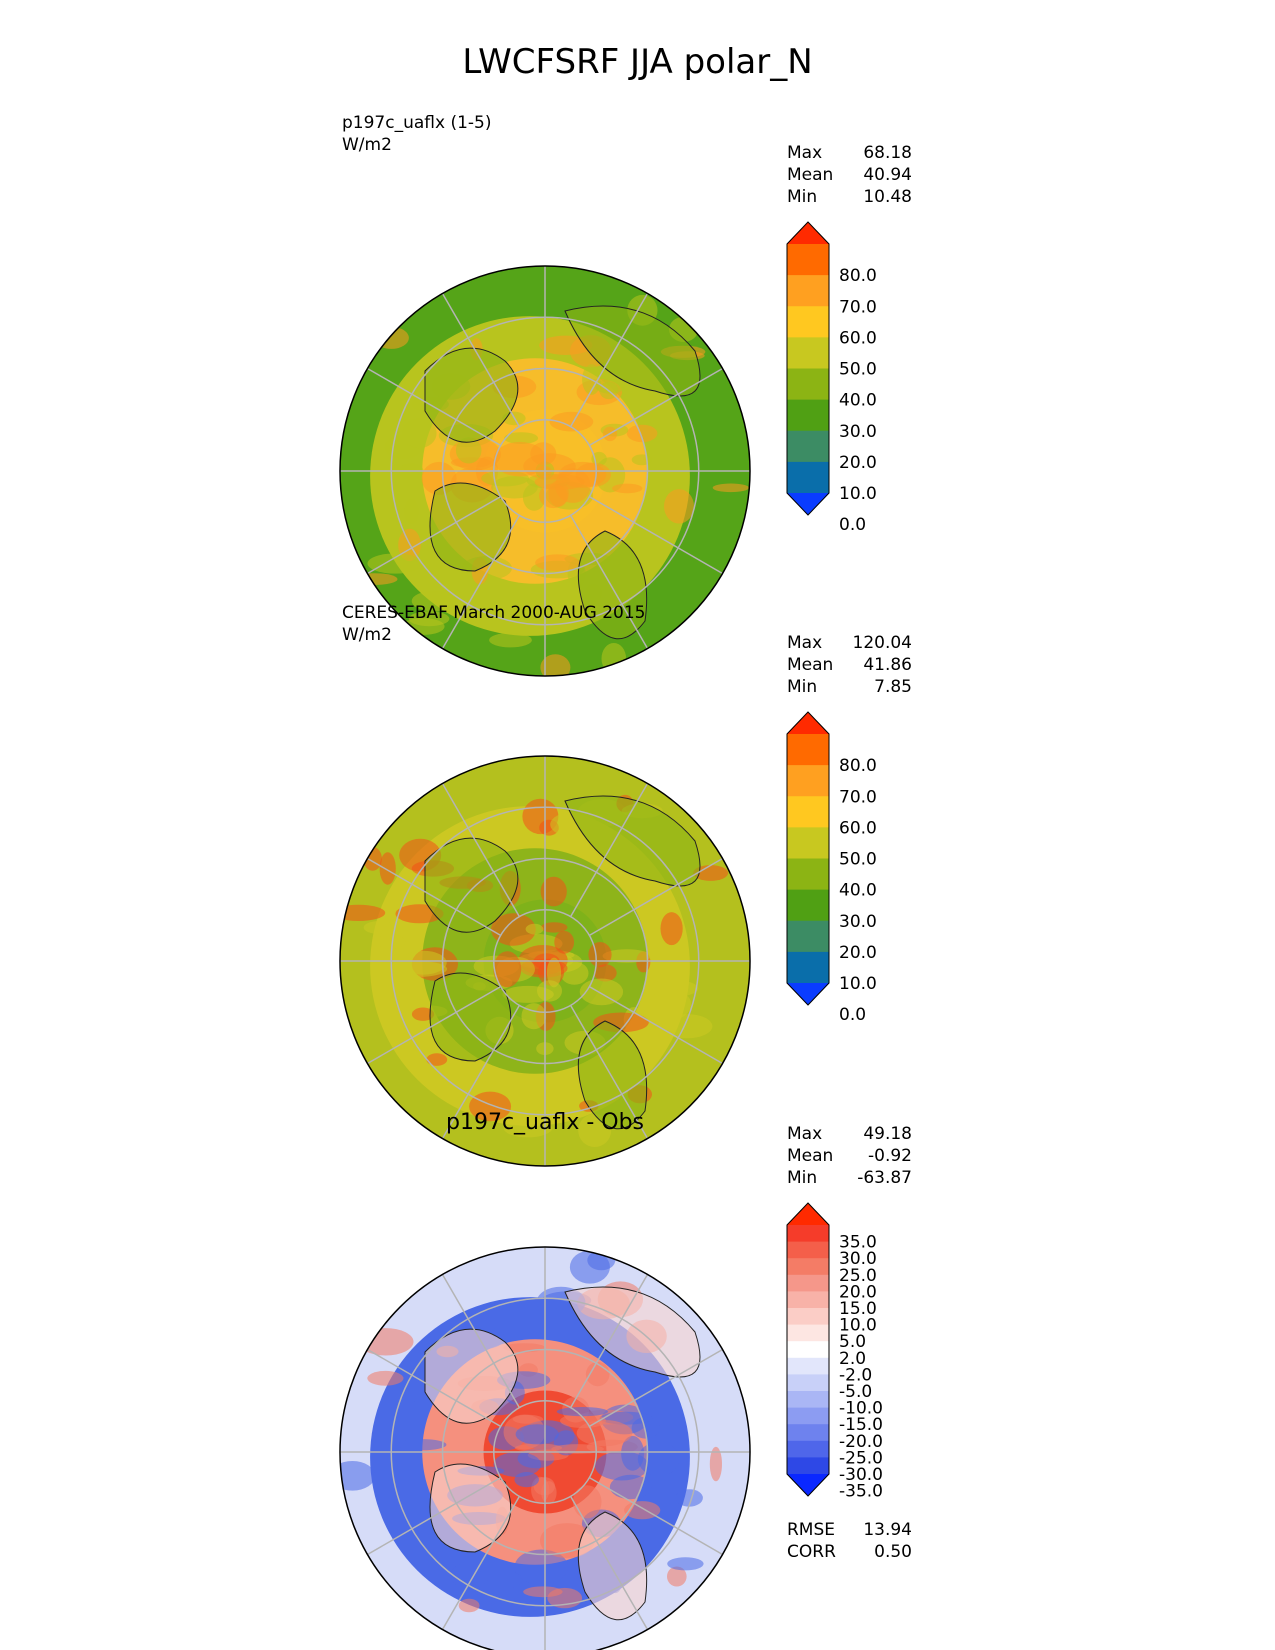 The image size is (1275, 1650). What do you see at coordinates (416, 134) in the screenshot?
I see `panel-title: p197c_uaflx (1-5) W/m2` at bounding box center [416, 134].